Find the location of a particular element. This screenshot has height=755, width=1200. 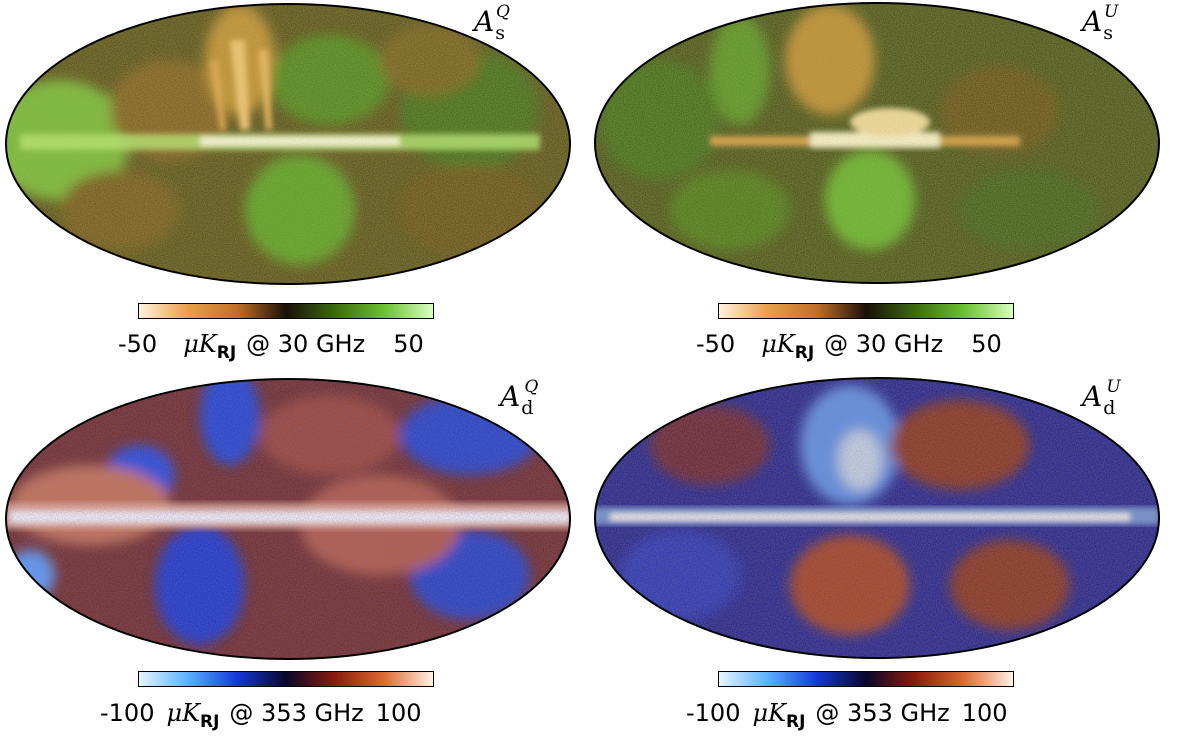

colorbar-dust-u is located at coordinates (866, 679).